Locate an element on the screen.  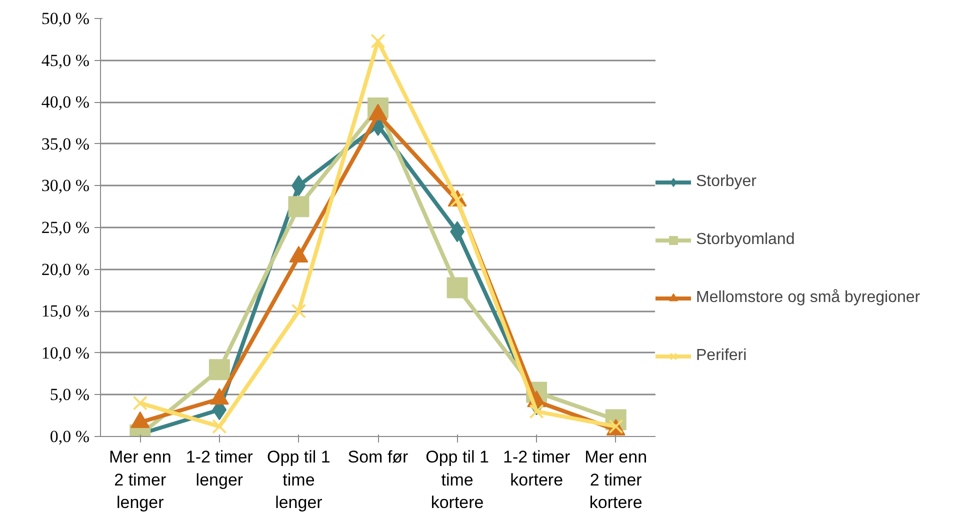
legend-label: Storbyomland is located at coordinates (745, 240).